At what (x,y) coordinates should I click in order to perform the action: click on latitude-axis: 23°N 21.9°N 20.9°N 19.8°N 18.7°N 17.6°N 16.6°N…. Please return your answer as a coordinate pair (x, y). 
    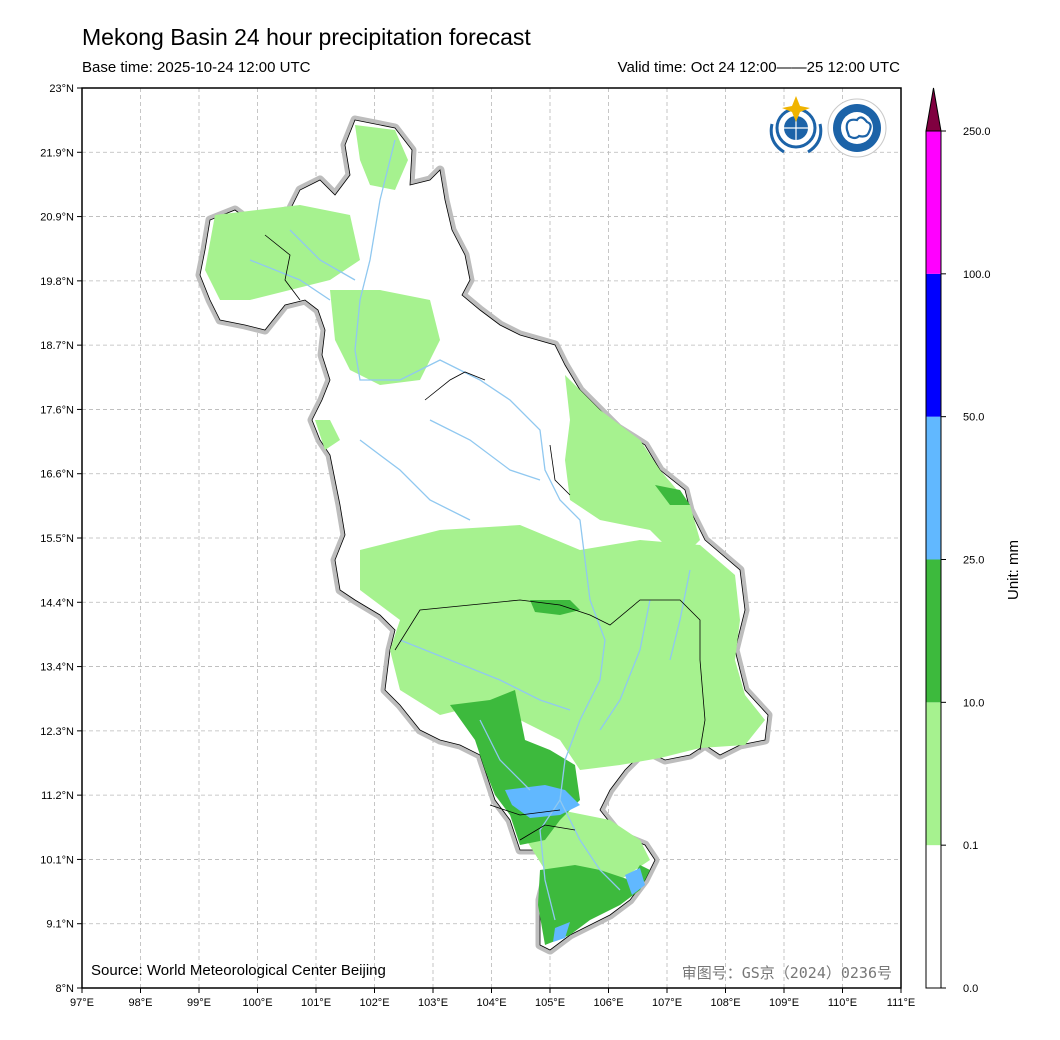
    Looking at the image, I should click on (61, 539).